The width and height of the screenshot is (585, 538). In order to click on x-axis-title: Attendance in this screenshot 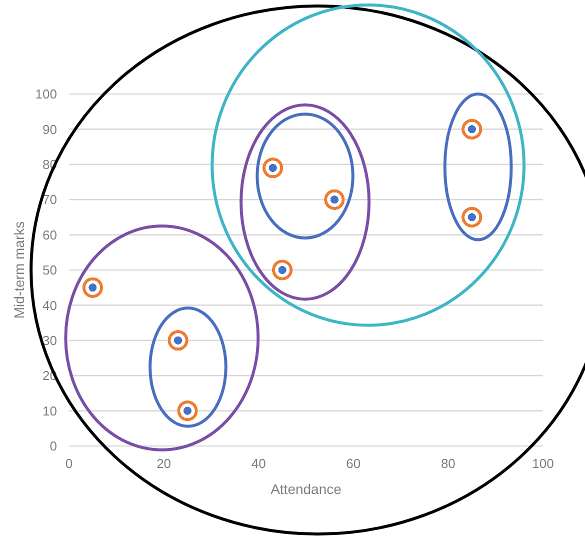, I will do `click(306, 489)`.